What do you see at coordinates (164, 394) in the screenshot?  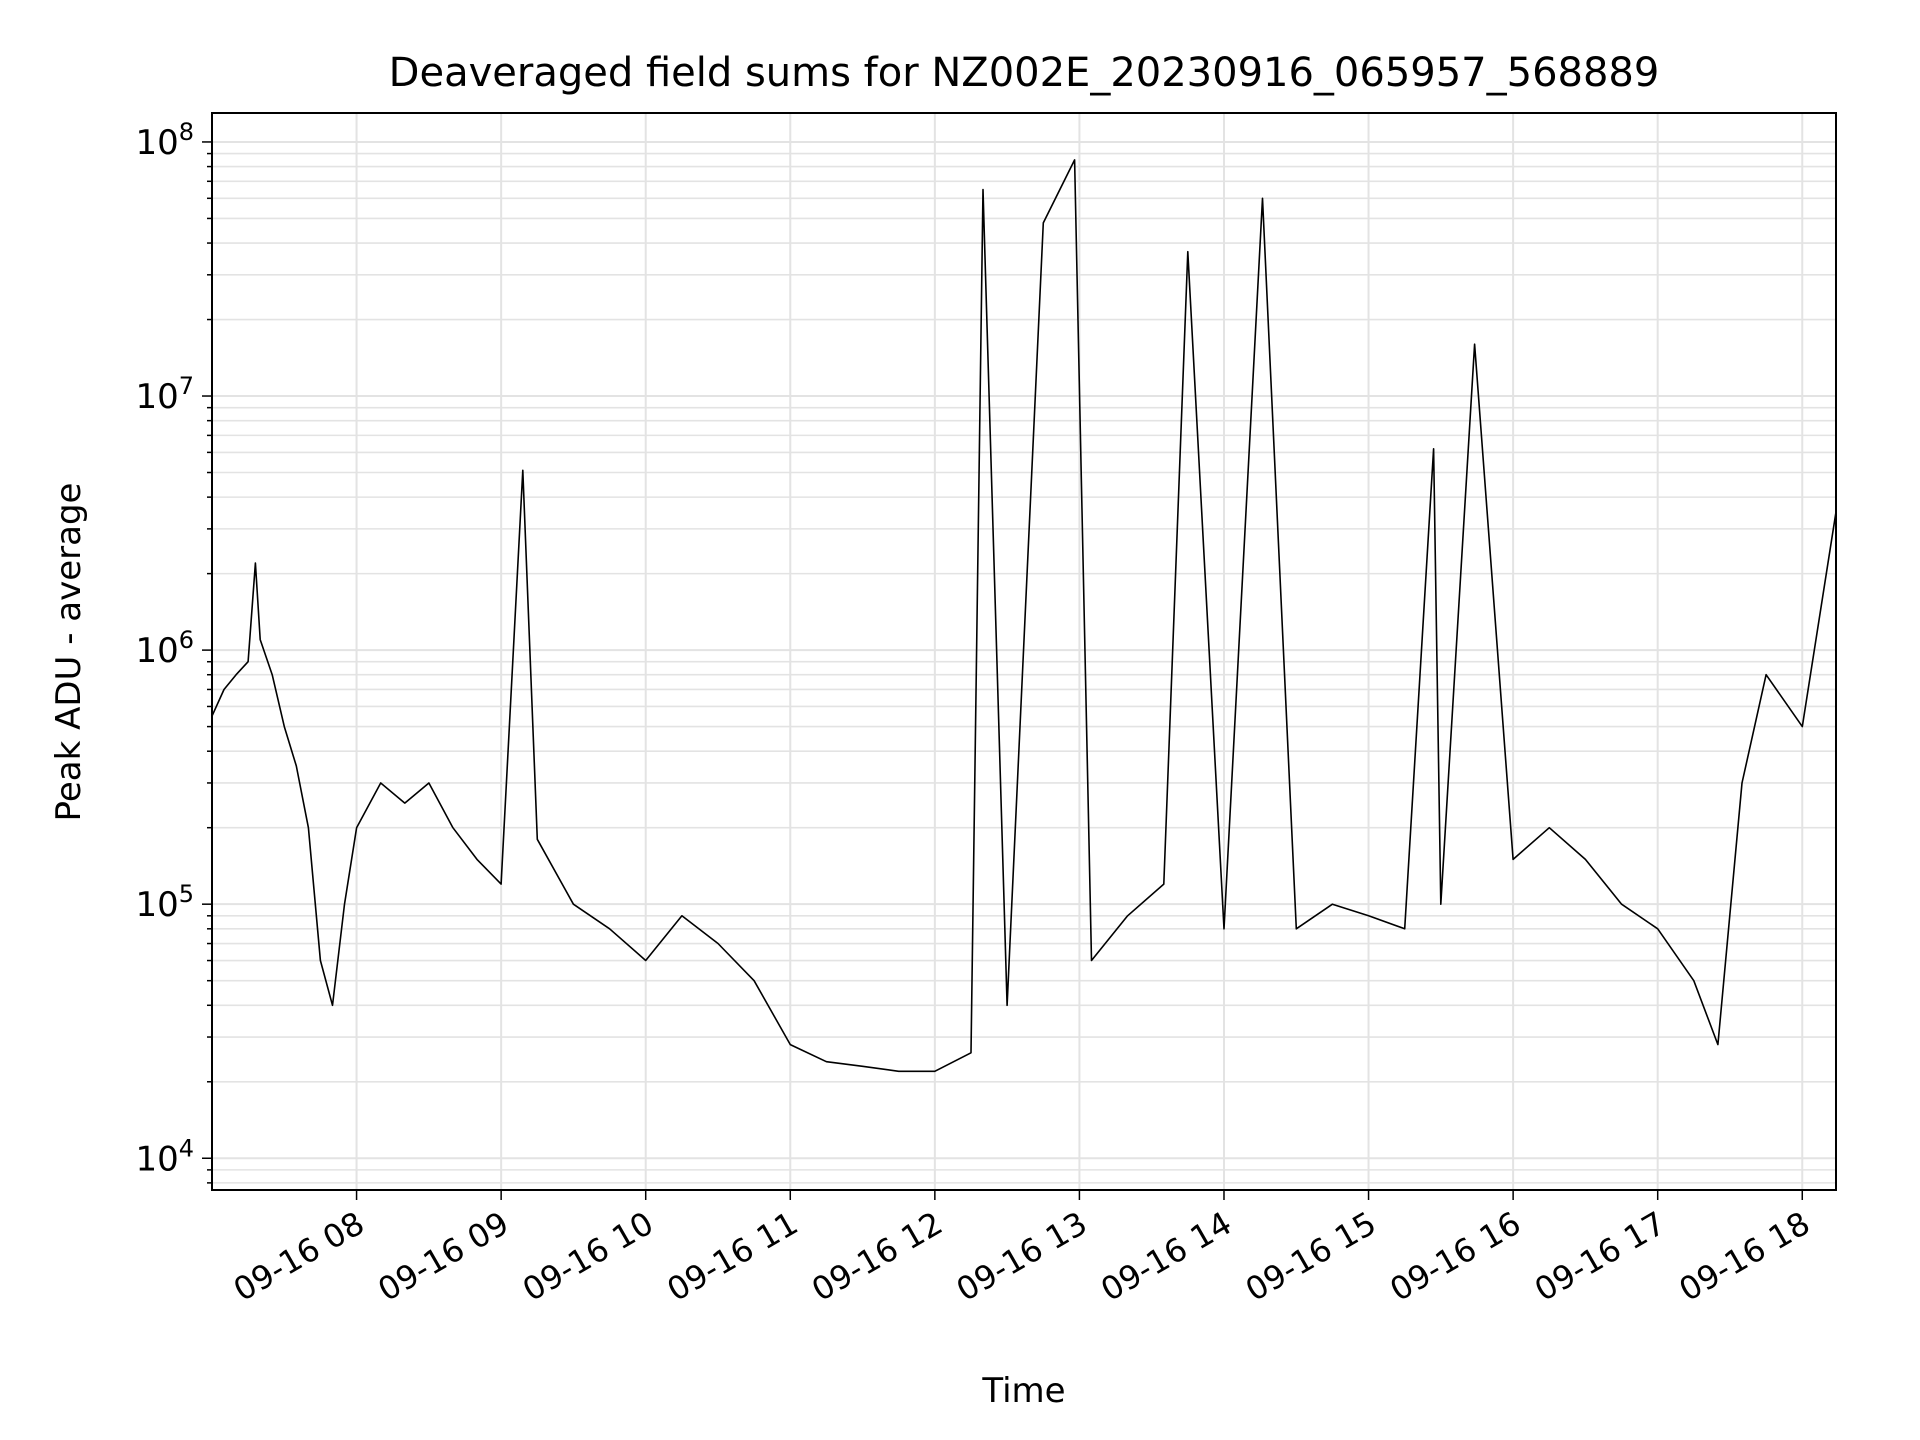 I see `y-tick-label: 10⁷` at bounding box center [164, 394].